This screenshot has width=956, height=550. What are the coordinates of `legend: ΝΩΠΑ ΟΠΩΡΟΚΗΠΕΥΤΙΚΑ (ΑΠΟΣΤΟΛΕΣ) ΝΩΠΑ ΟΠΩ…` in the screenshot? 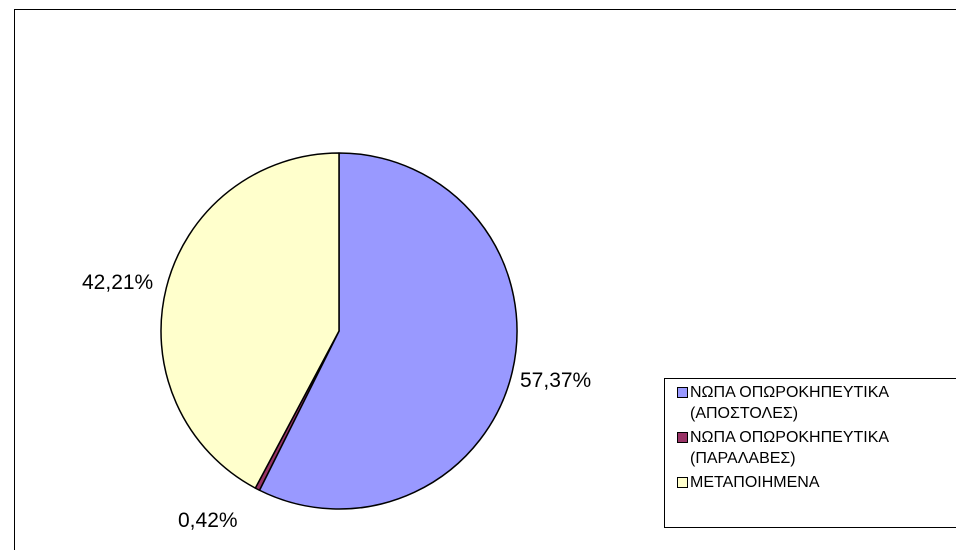 It's located at (810, 453).